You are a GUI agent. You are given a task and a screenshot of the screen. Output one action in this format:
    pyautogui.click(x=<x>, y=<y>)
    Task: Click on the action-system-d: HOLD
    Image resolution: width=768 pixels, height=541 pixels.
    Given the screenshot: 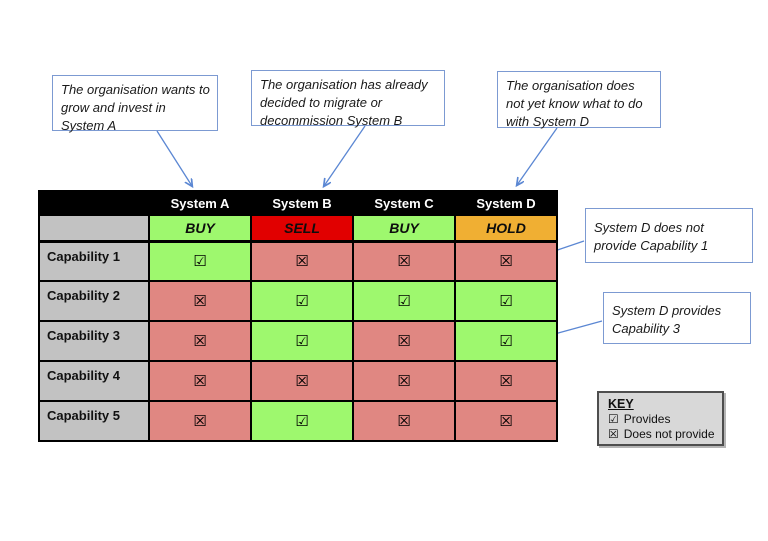 What is the action you would take?
    pyautogui.click(x=506, y=228)
    